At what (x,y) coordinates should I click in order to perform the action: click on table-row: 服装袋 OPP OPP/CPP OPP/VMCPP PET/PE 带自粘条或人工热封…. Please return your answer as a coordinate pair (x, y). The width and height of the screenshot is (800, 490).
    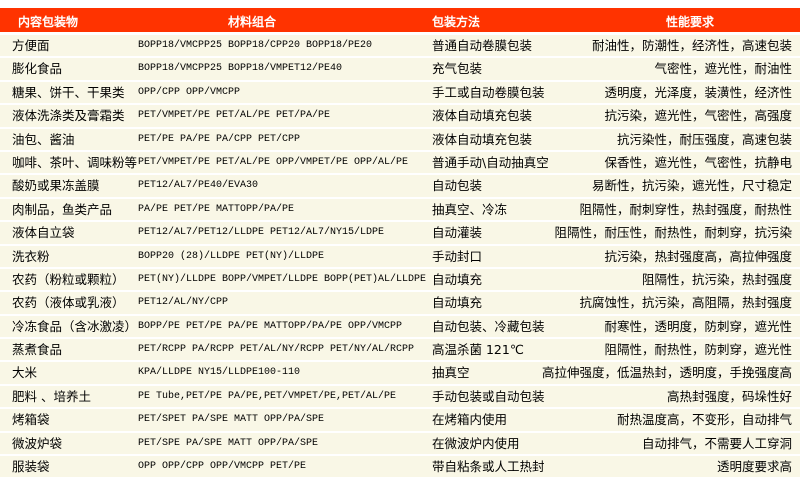
    Looking at the image, I should click on (400, 467).